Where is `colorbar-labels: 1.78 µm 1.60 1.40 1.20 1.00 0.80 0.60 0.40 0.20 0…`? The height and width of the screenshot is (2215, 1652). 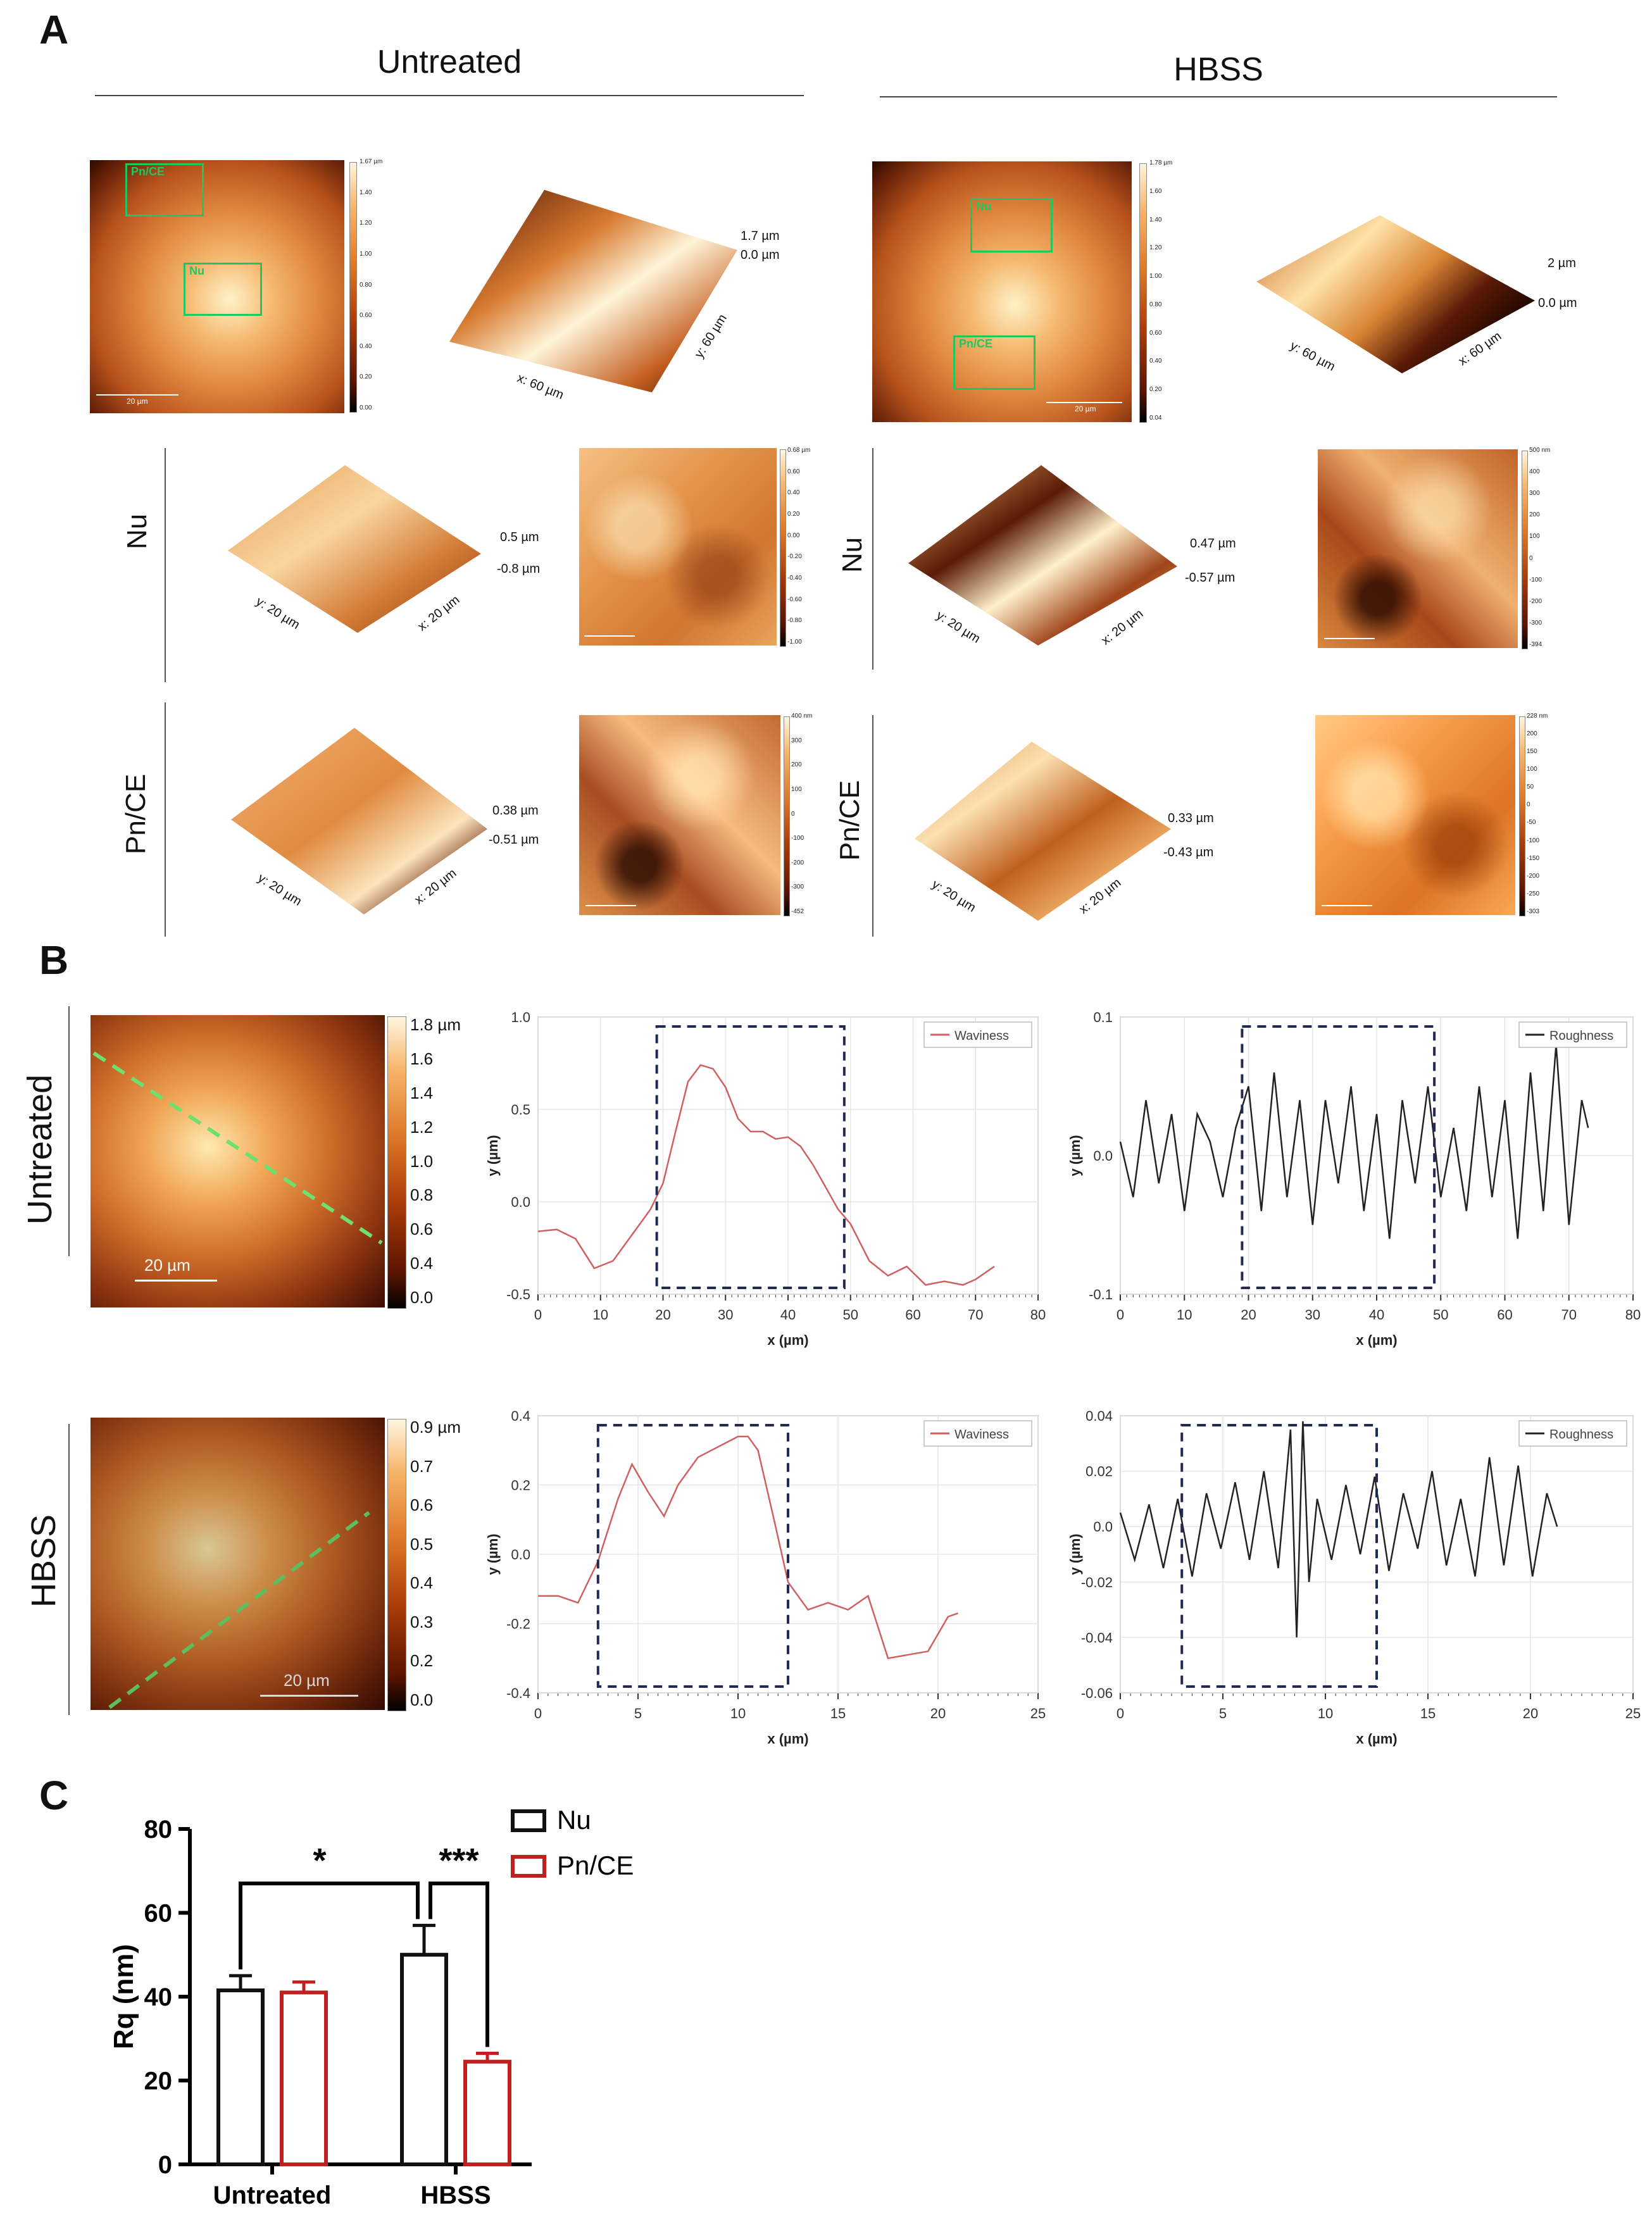
colorbar-labels: 1.78 µm 1.60 1.40 1.20 1.00 0.80 0.60 0.40 0.20 0… is located at coordinates (1168, 290).